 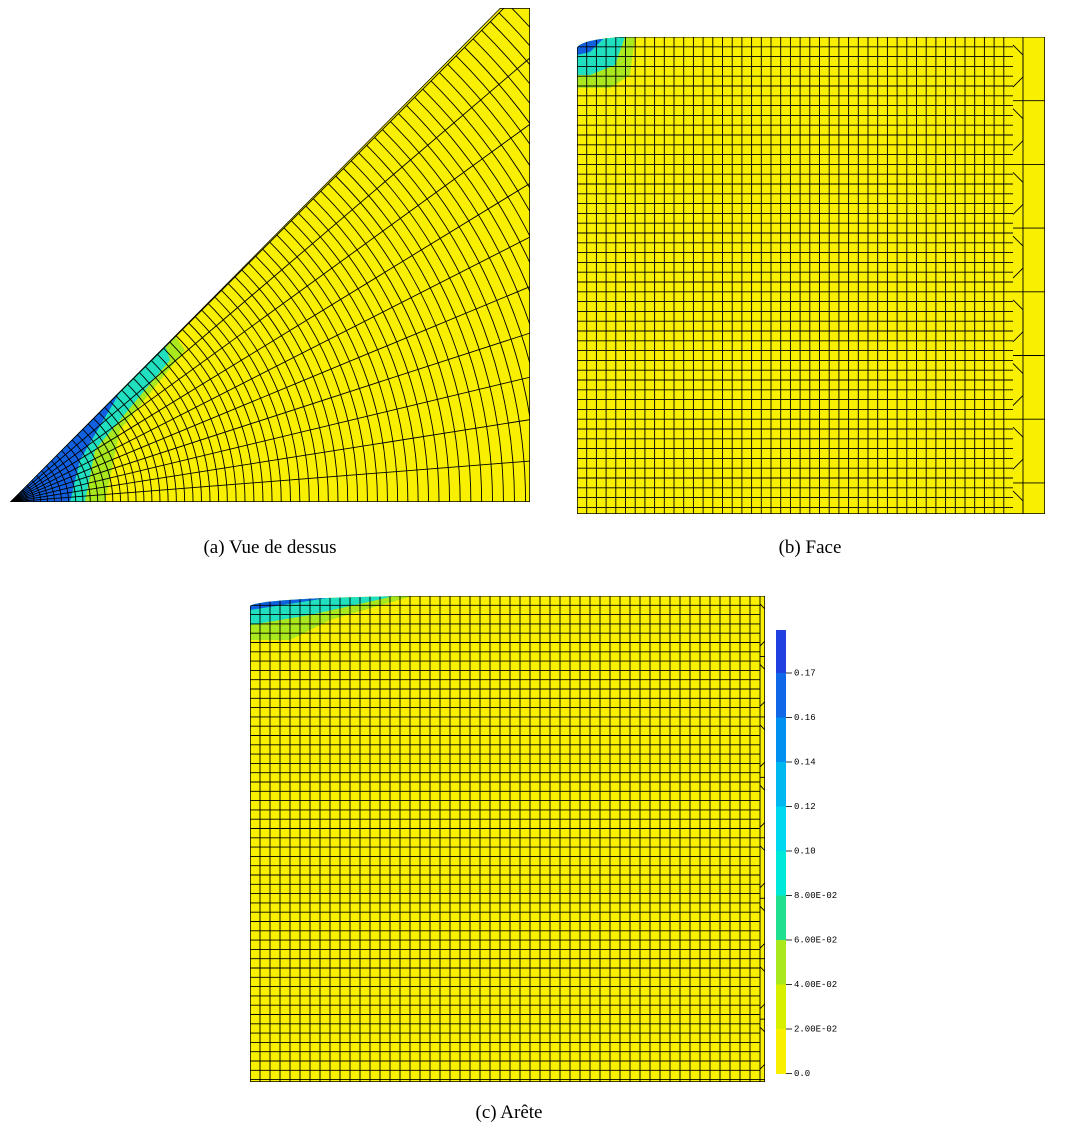 I want to click on caption-text: Arête, so click(x=521, y=1112).